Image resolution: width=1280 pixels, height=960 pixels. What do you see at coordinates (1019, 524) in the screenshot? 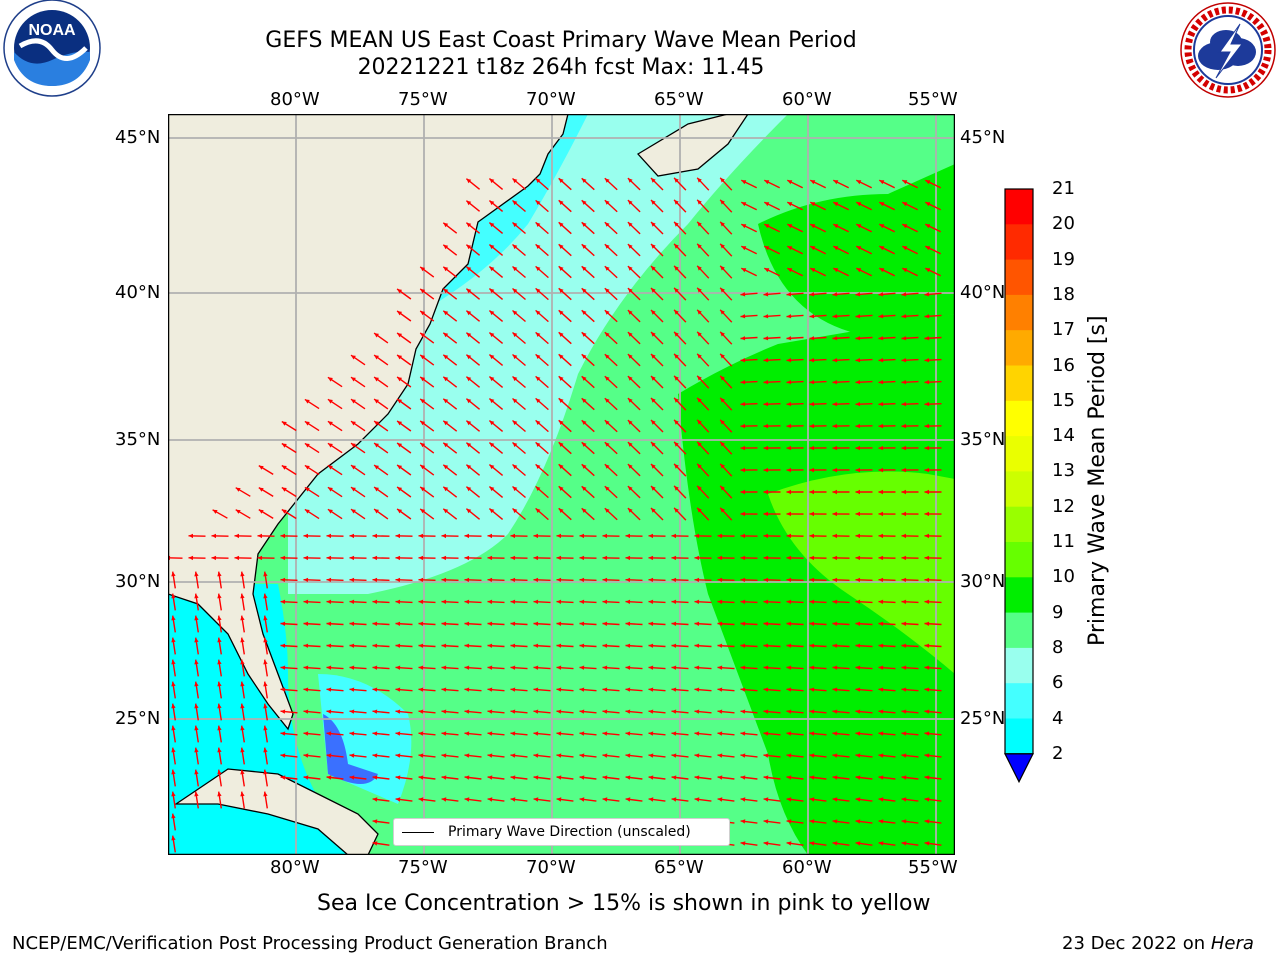
I see `colorbar-box` at bounding box center [1019, 524].